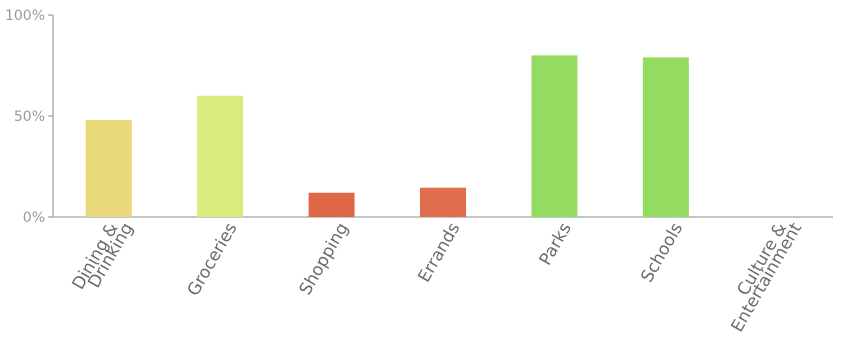 The height and width of the screenshot is (347, 843). What do you see at coordinates (439, 252) in the screenshot?
I see `x-tick-label: Errands` at bounding box center [439, 252].